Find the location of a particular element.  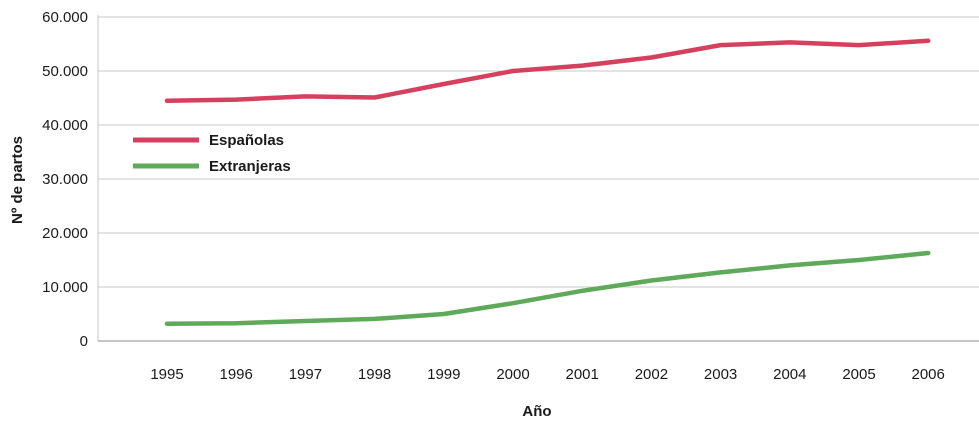

x-tick-label: 1999 is located at coordinates (443, 374).